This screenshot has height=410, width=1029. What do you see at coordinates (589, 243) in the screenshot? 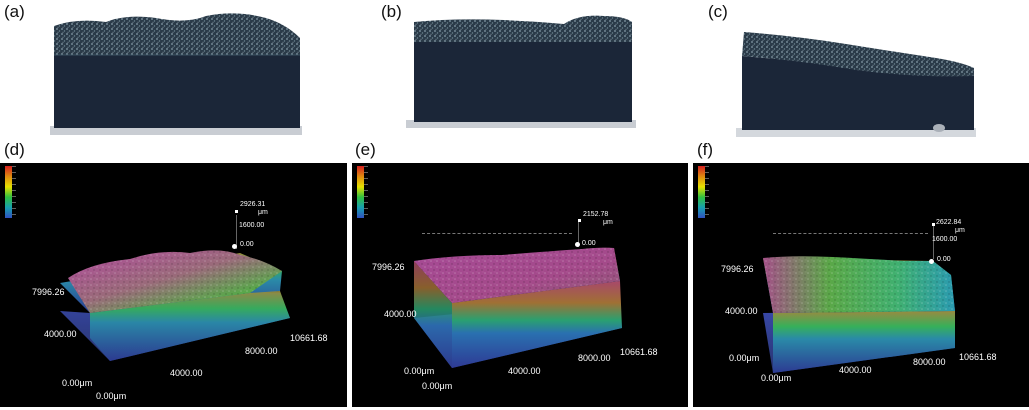
I see `zero-height-value-e: 0.00` at bounding box center [589, 243].